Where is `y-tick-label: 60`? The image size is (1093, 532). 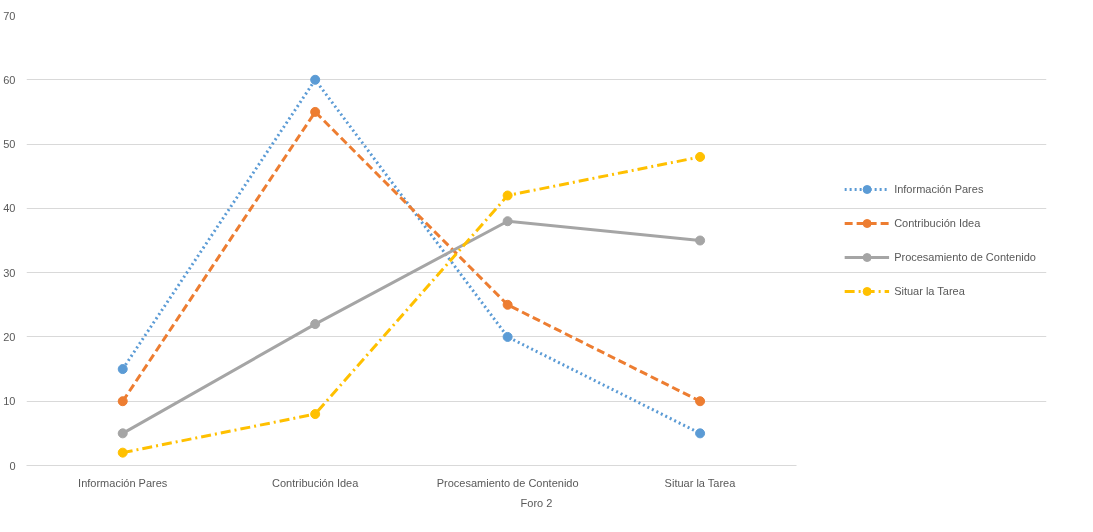
y-tick-label: 60 is located at coordinates (9, 79).